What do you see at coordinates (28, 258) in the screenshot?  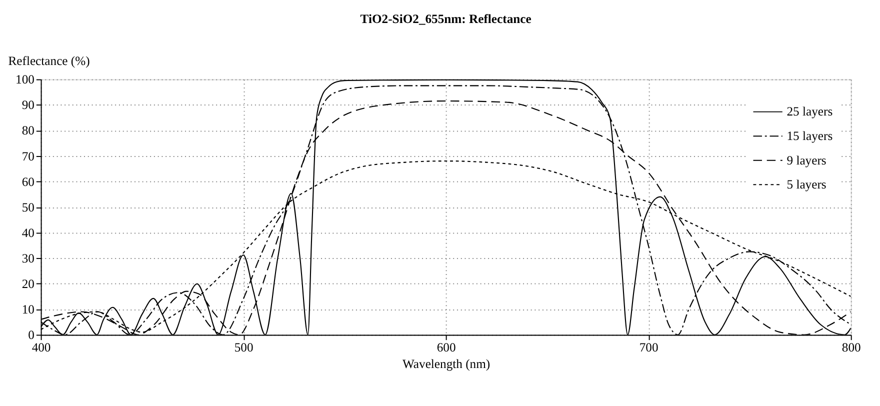 I see `y-tick-label: 30` at bounding box center [28, 258].